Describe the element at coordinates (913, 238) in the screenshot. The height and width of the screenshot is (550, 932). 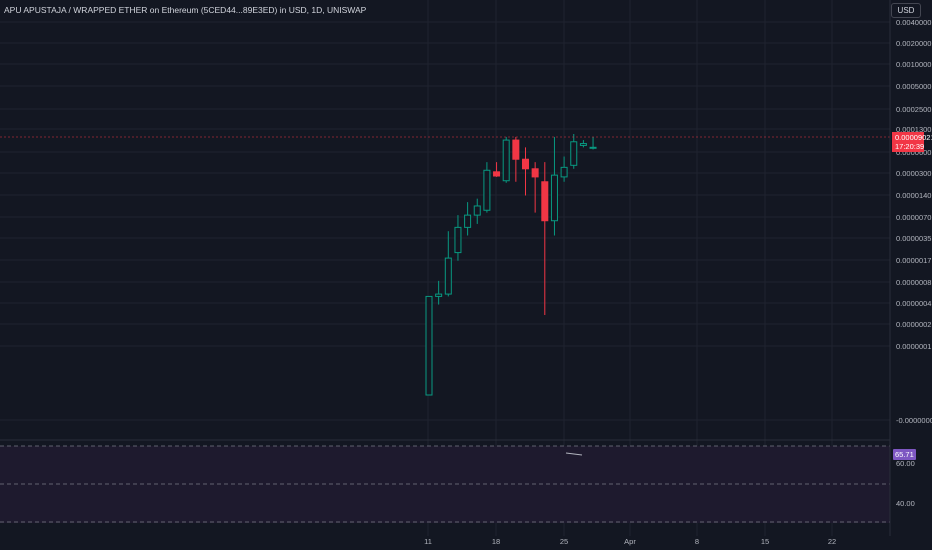
I see `price-tick-label: 0.0000035` at that location.